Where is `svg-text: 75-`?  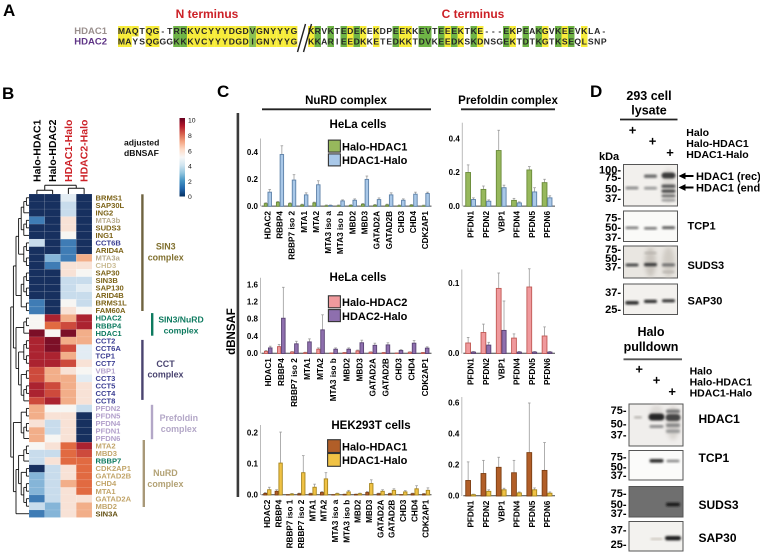 svg-text: 75- is located at coordinates (613, 178).